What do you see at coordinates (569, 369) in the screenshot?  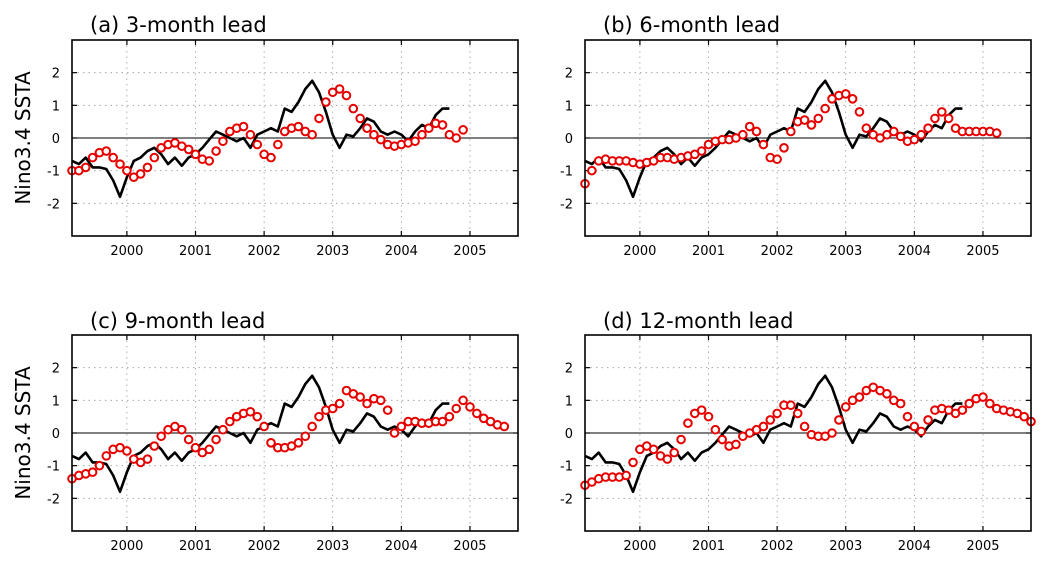 I see `panel-d-ytick-label-4: 2` at bounding box center [569, 369].